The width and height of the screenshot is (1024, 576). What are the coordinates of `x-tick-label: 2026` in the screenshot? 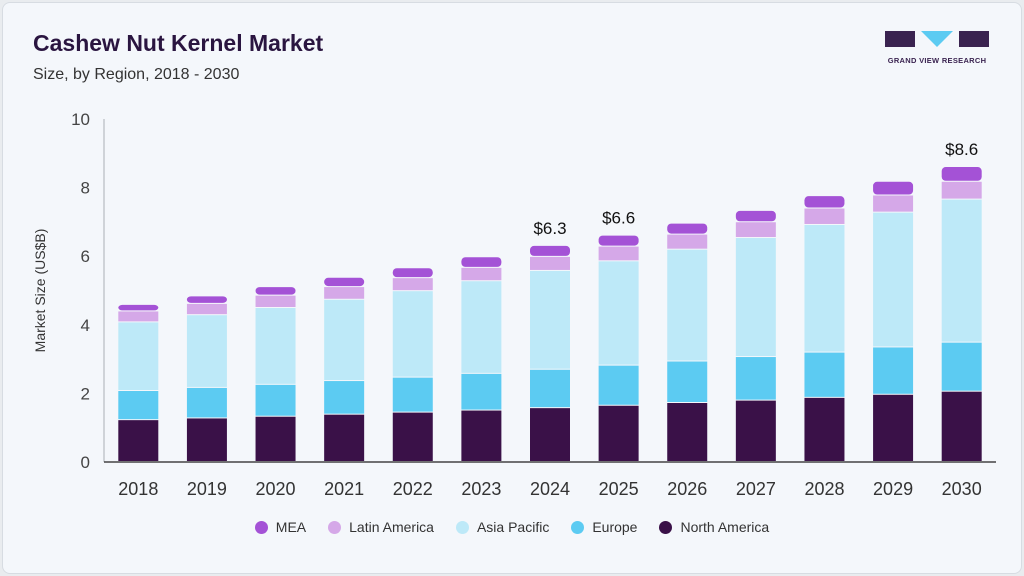 It's located at (687, 489).